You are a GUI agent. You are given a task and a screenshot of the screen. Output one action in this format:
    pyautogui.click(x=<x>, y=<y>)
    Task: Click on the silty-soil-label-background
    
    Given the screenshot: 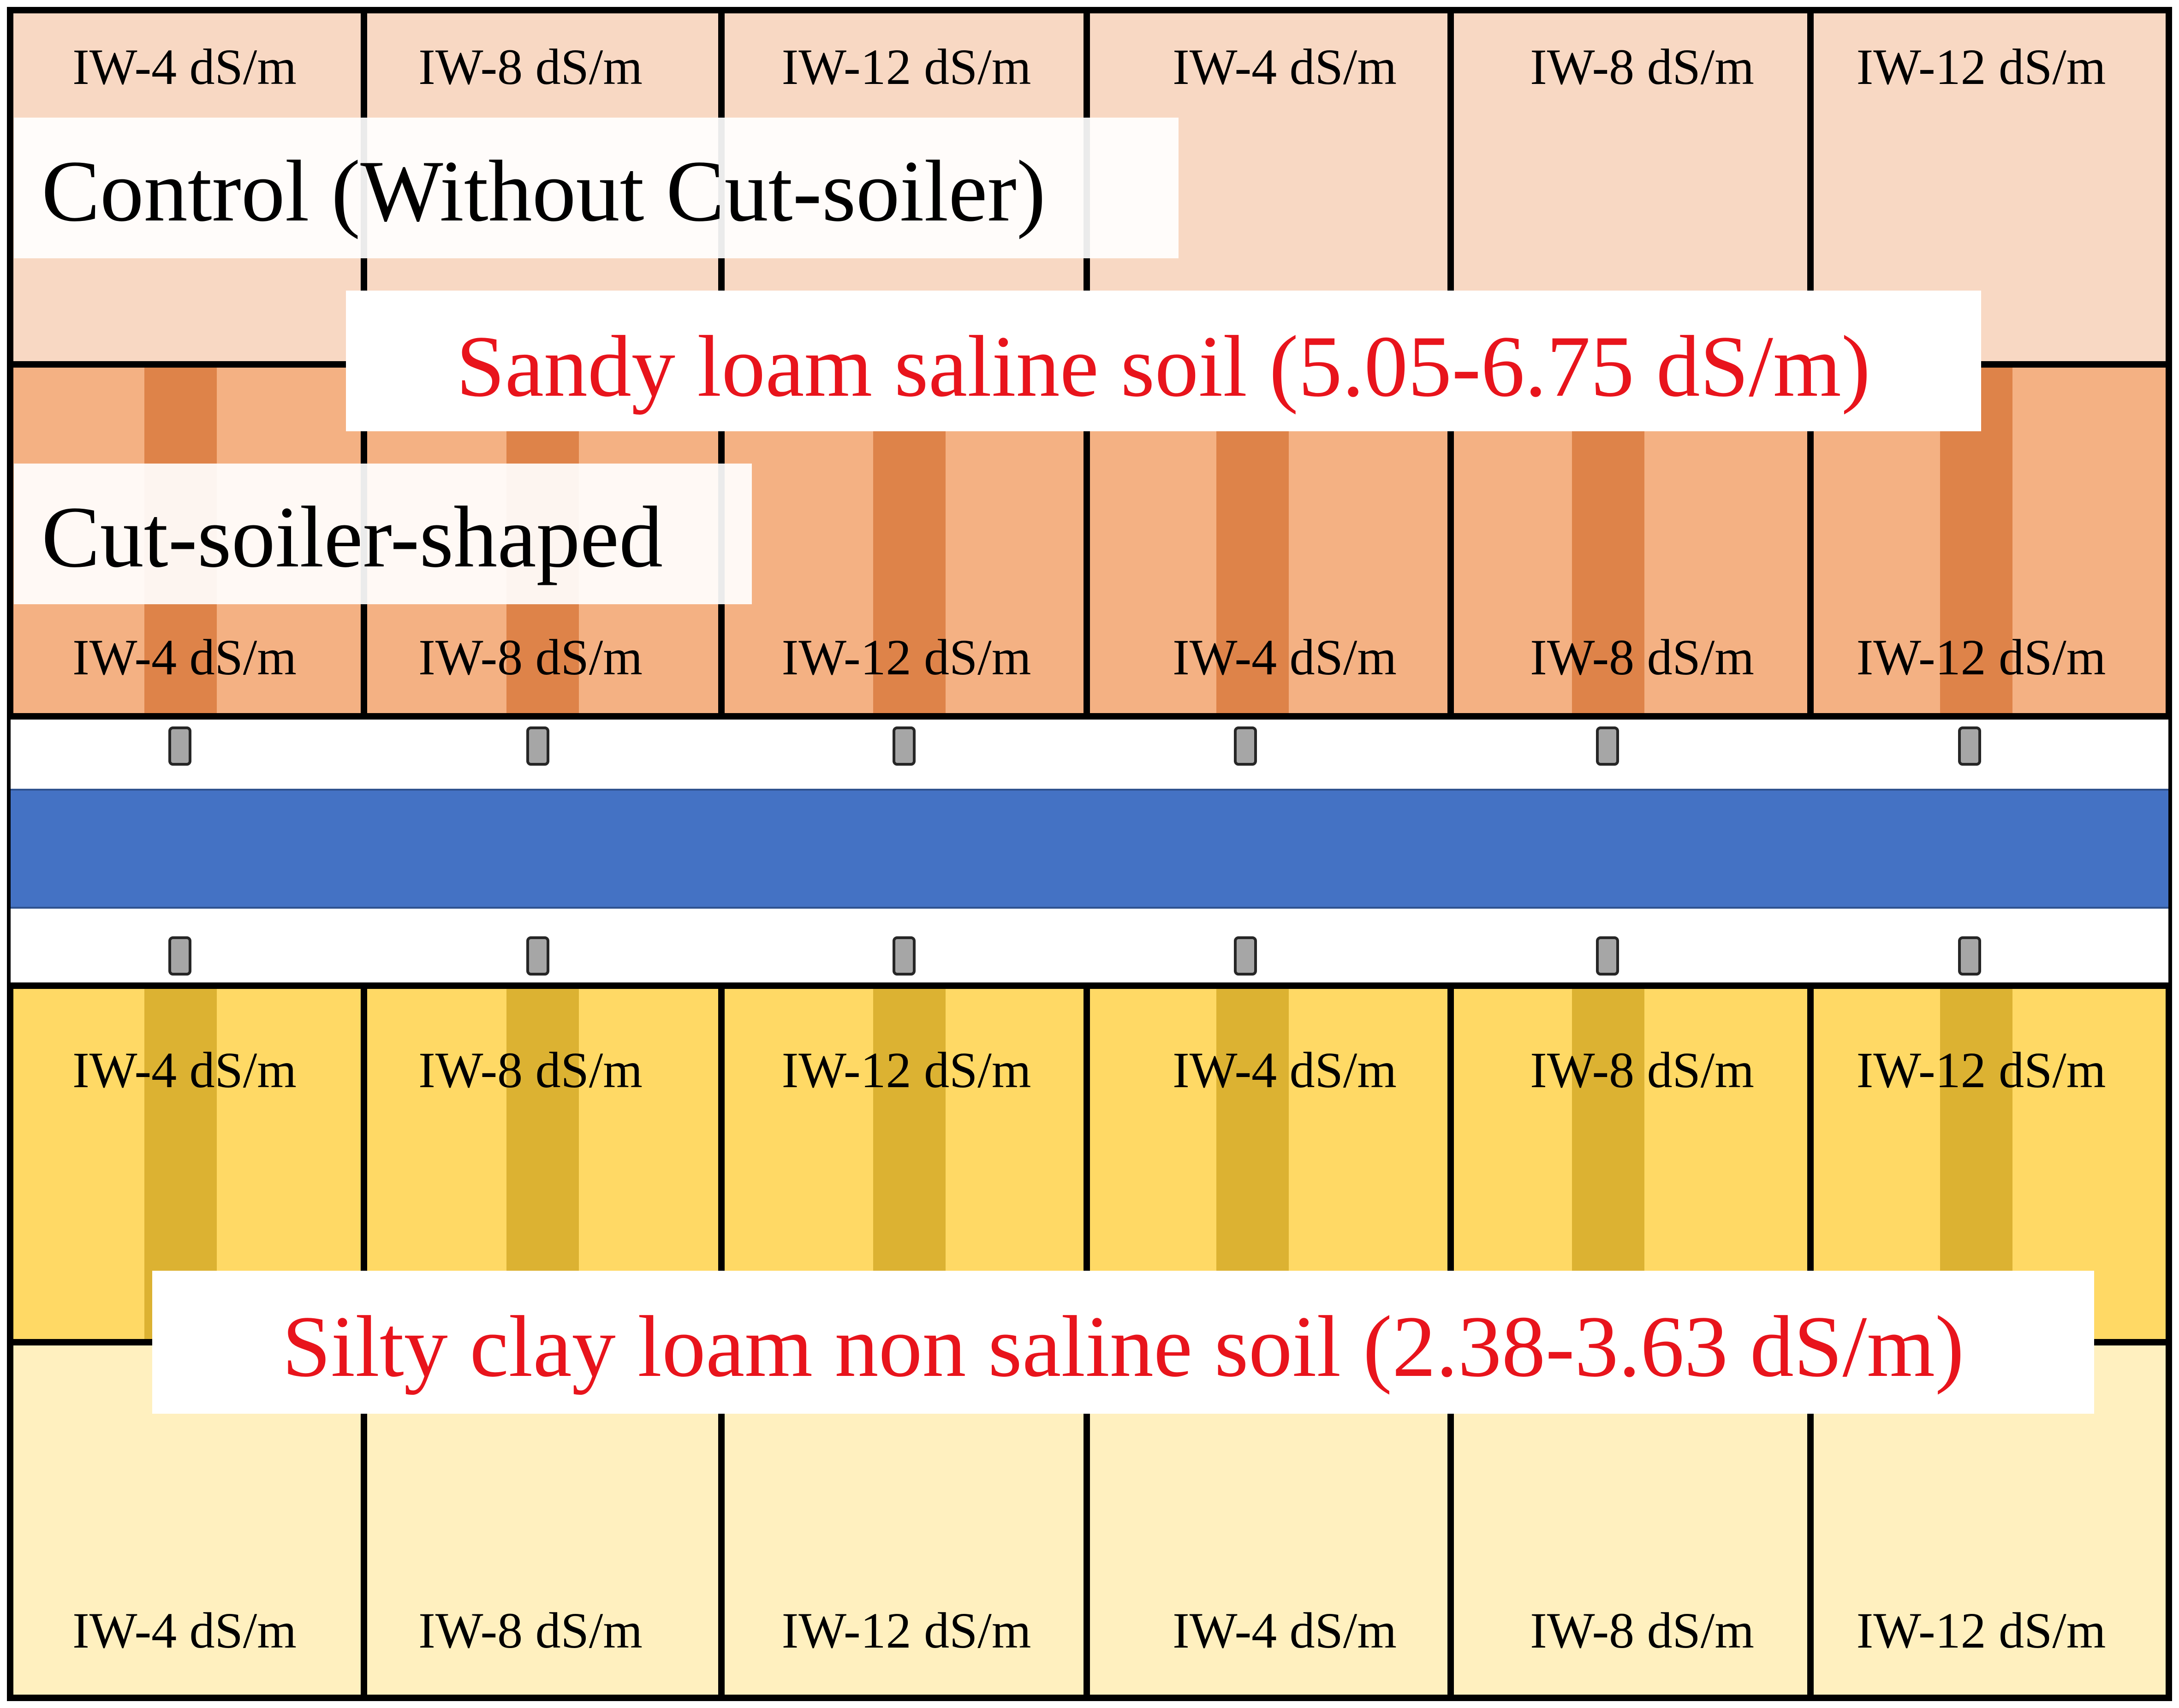 What is the action you would take?
    pyautogui.click(x=1123, y=1342)
    